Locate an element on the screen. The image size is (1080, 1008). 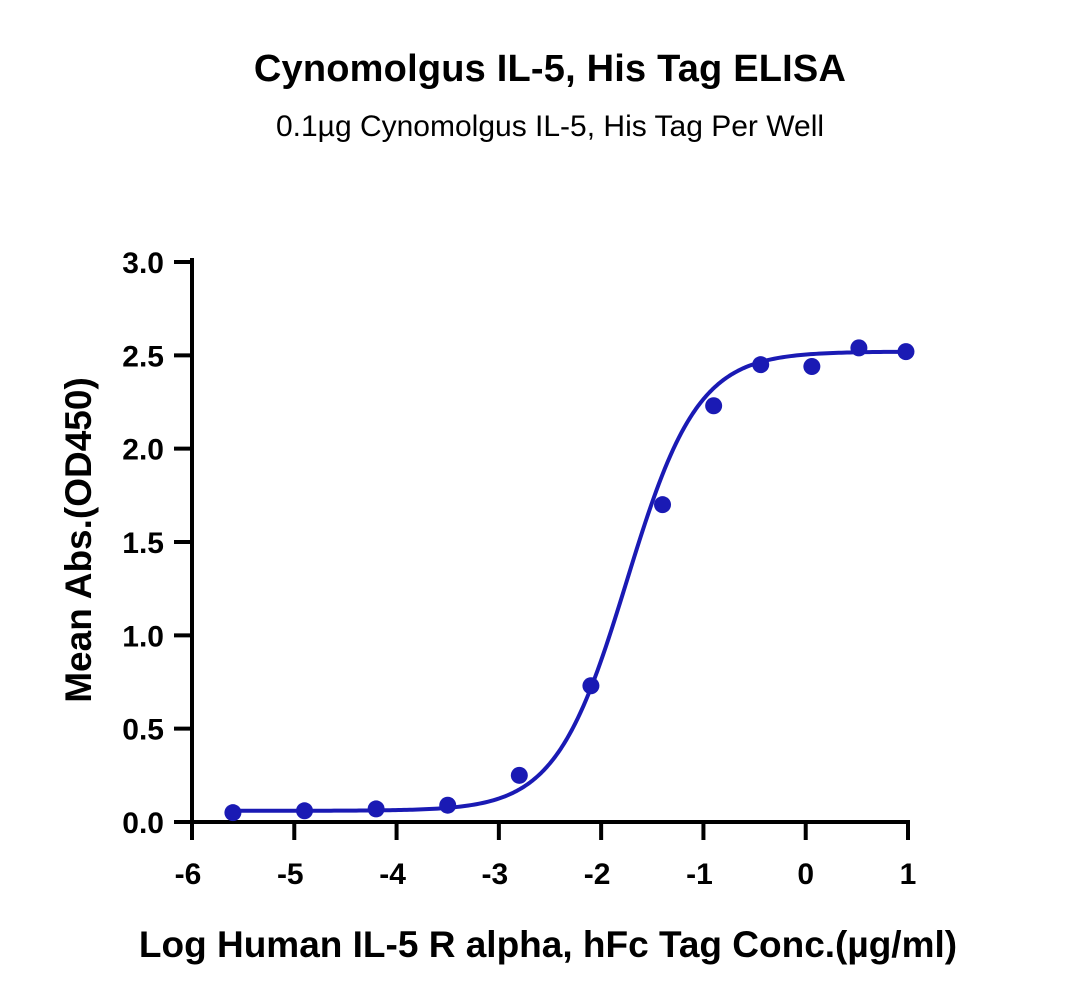
y-tick-label: 1.5 is located at coordinates (143, 543).